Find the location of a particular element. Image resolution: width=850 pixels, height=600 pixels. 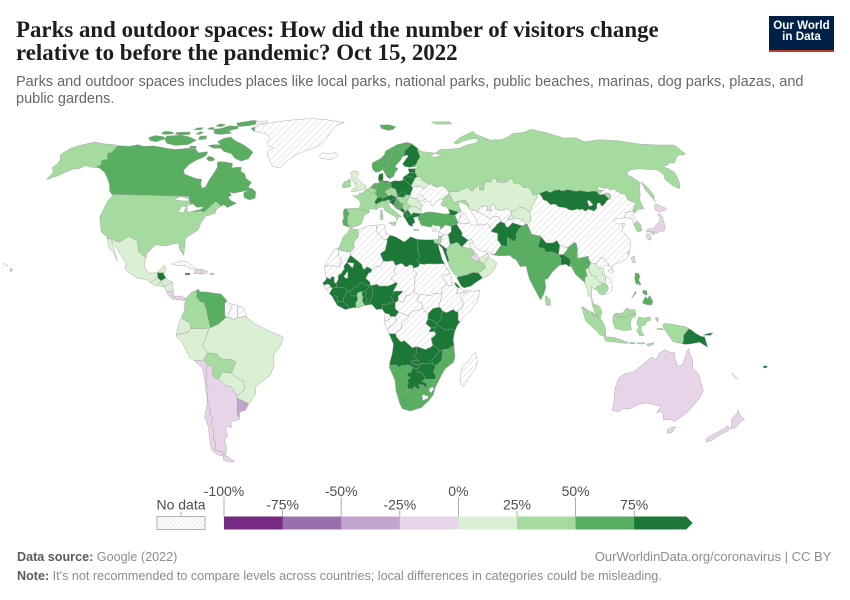

svg-text: -100% is located at coordinates (224, 491).